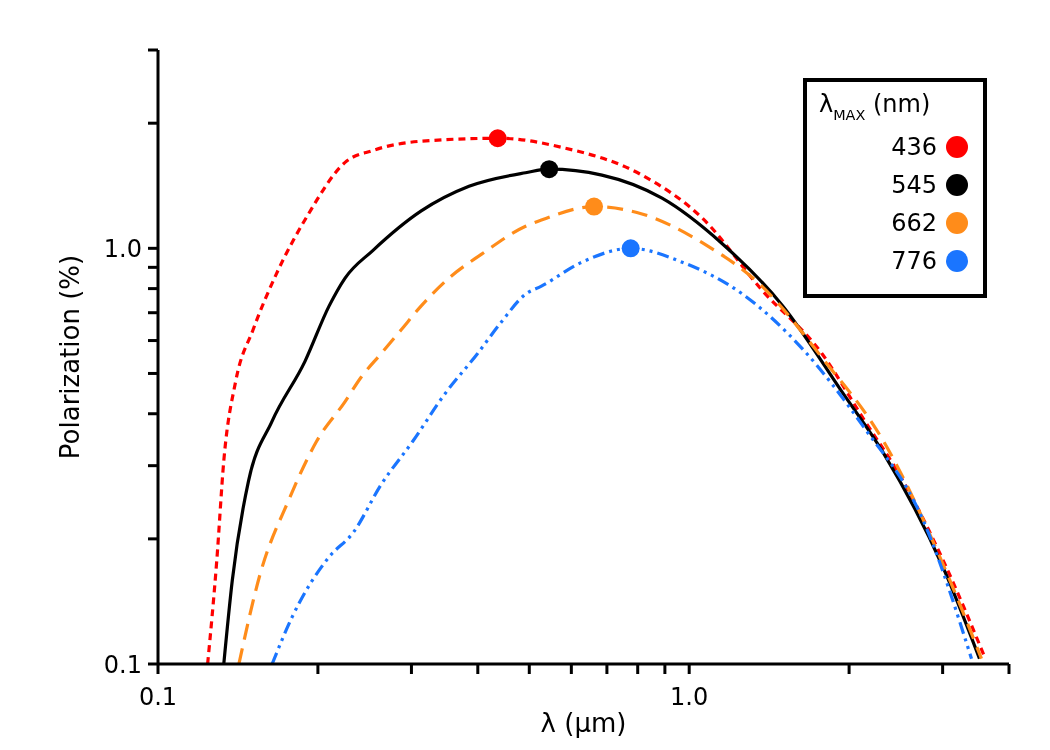 Image resolution: width=1050 pixels, height=750 pixels. What do you see at coordinates (583, 723) in the screenshot?
I see `x-axis-title: λ (μm)` at bounding box center [583, 723].